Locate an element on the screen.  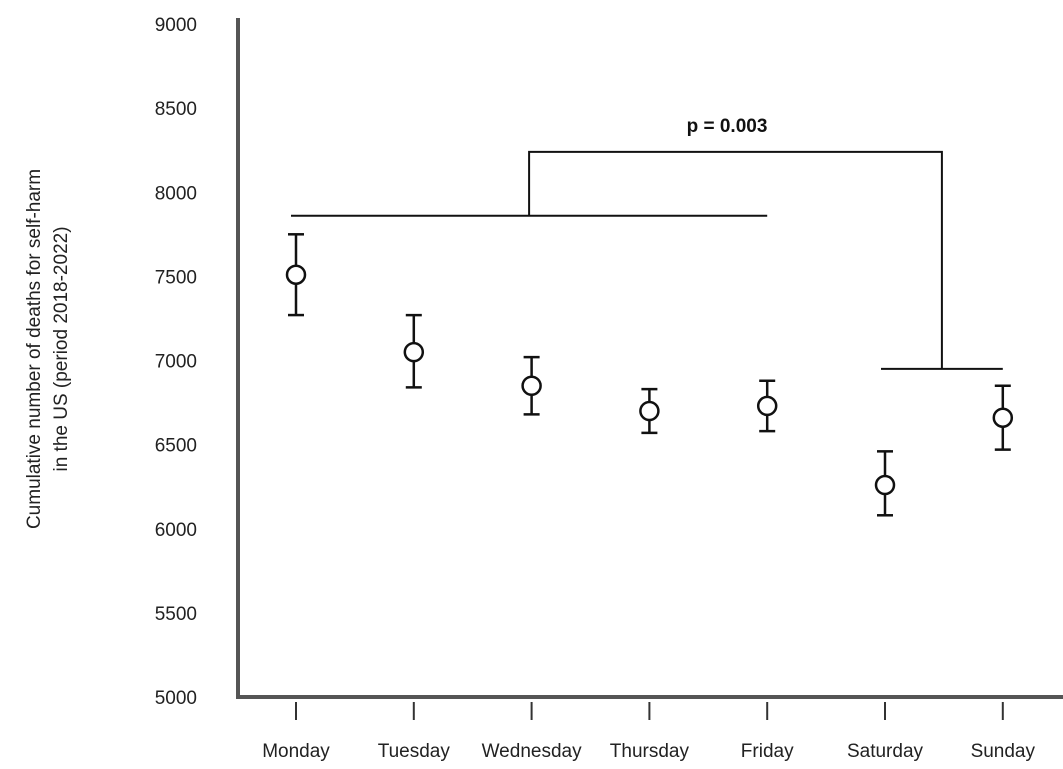
y-tick-label: 7000 is located at coordinates (176, 362).